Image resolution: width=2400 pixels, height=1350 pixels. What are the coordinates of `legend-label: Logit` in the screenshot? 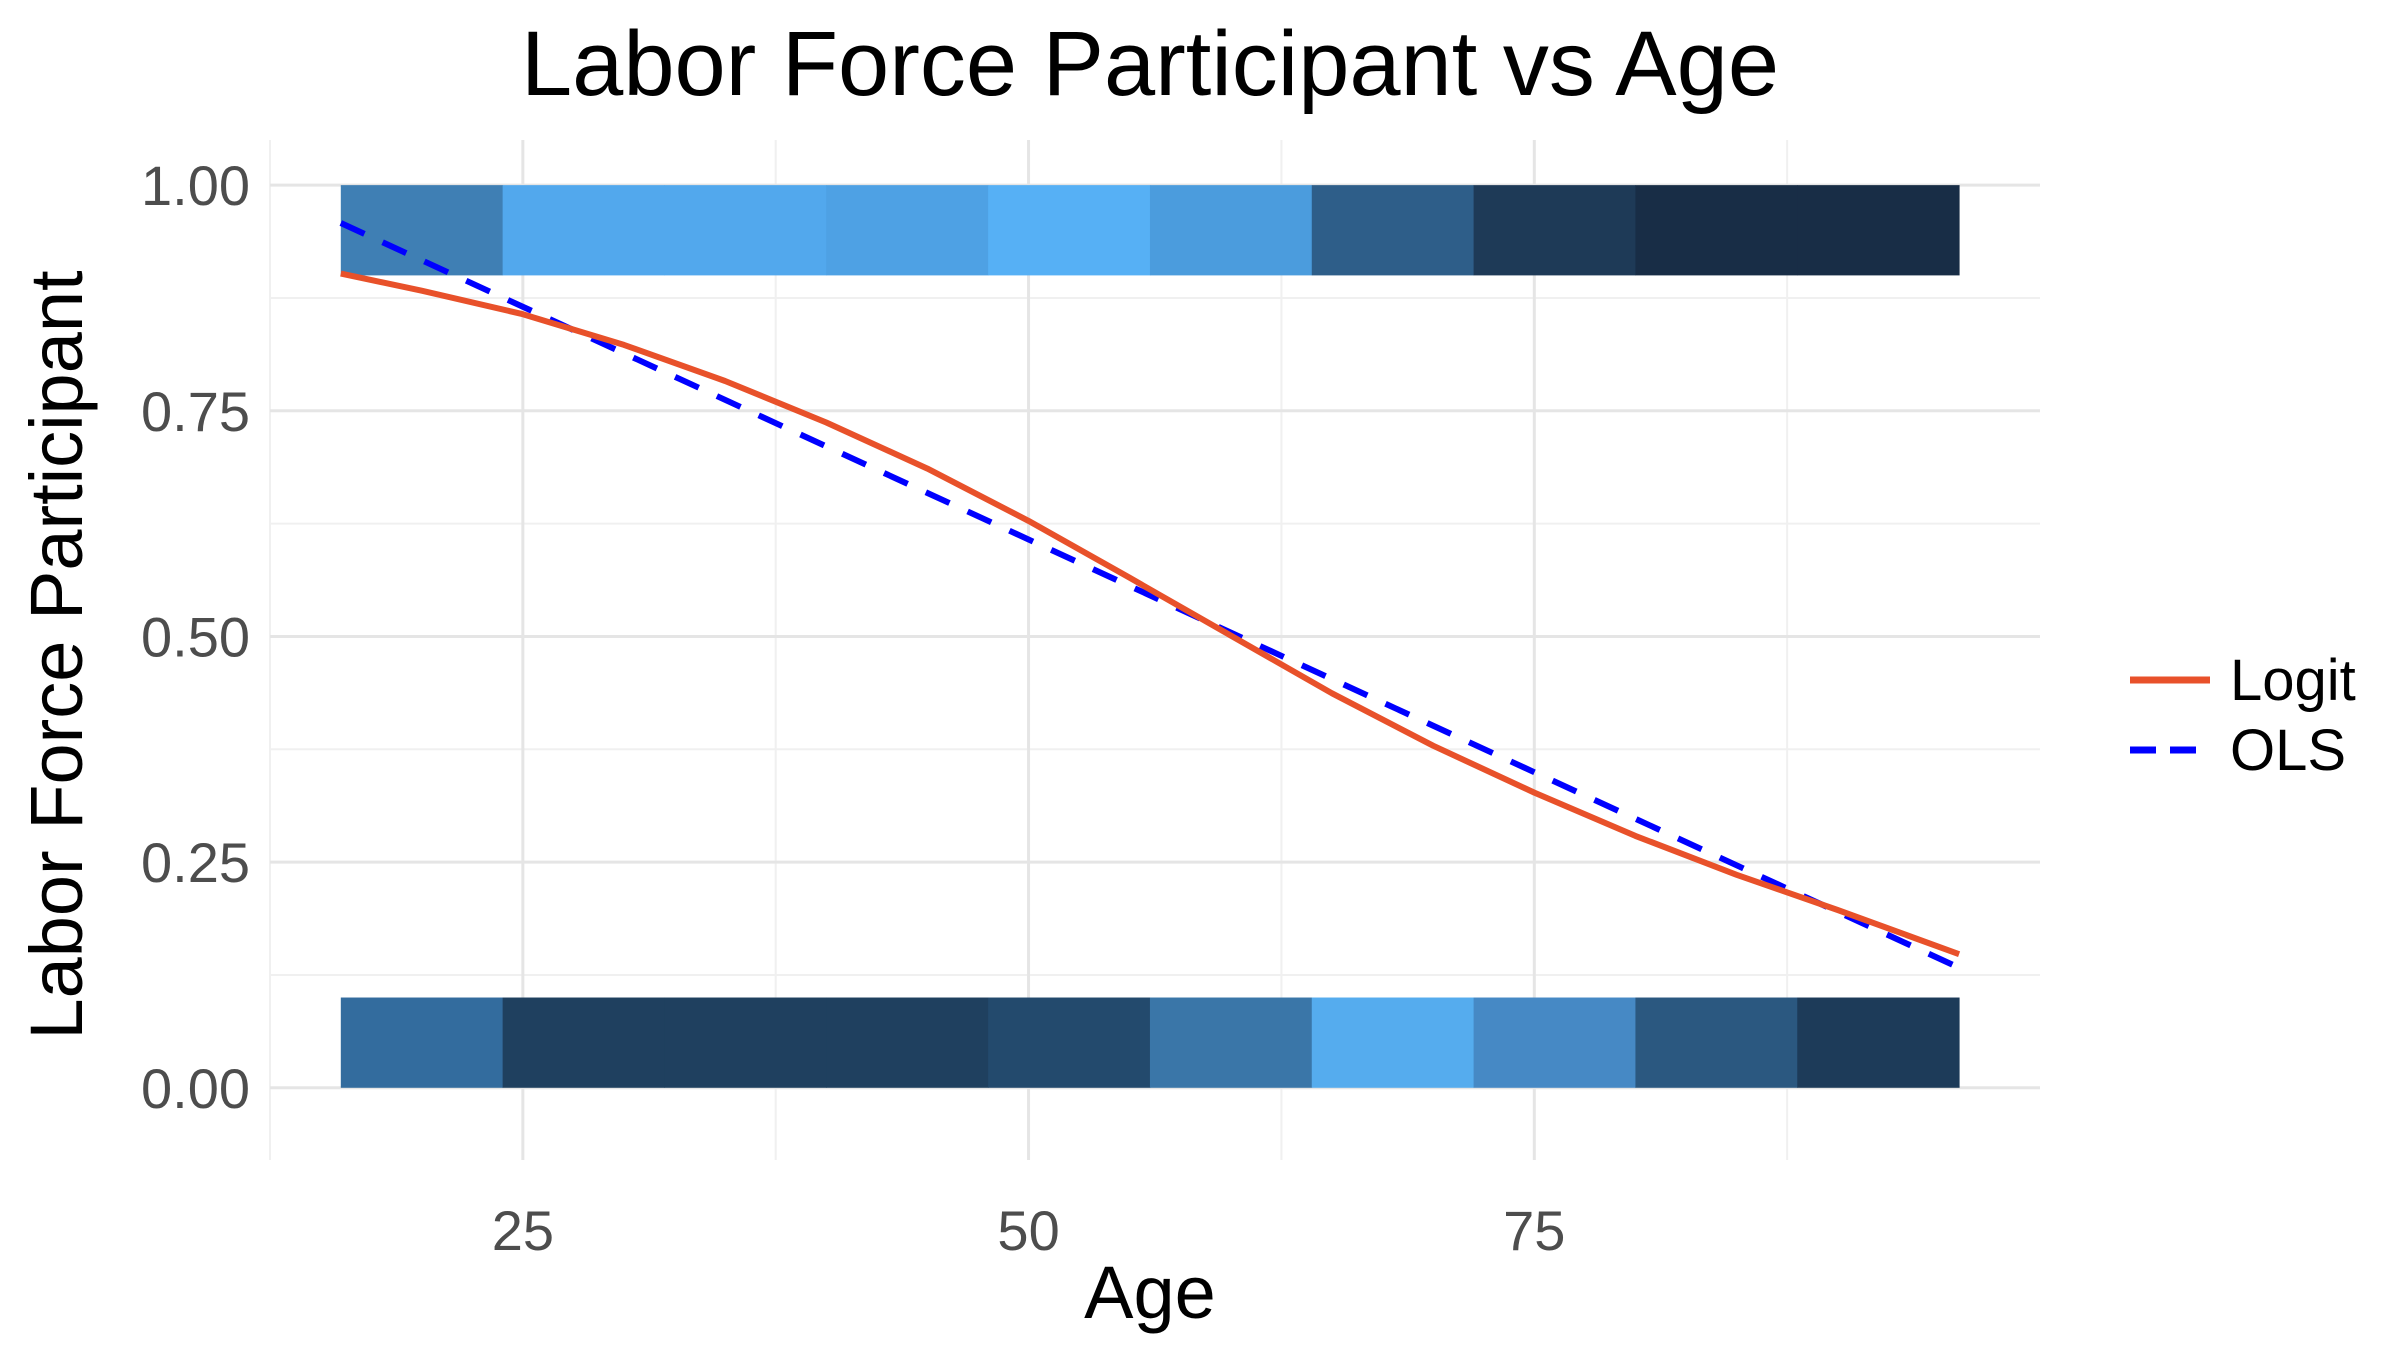 It's located at (2293, 680).